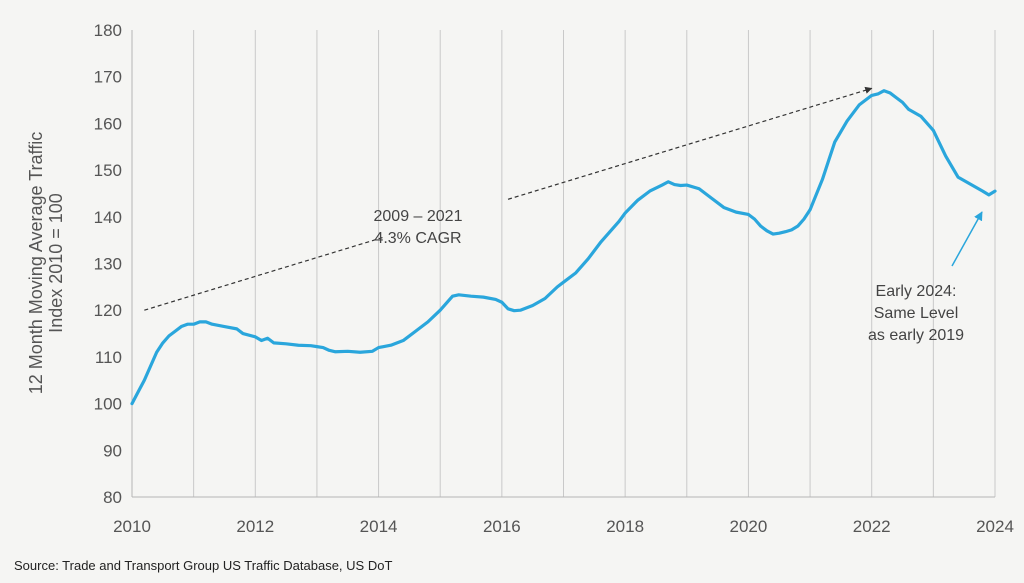 Image resolution: width=1024 pixels, height=583 pixels. I want to click on y-tick-label: 150, so click(108, 170).